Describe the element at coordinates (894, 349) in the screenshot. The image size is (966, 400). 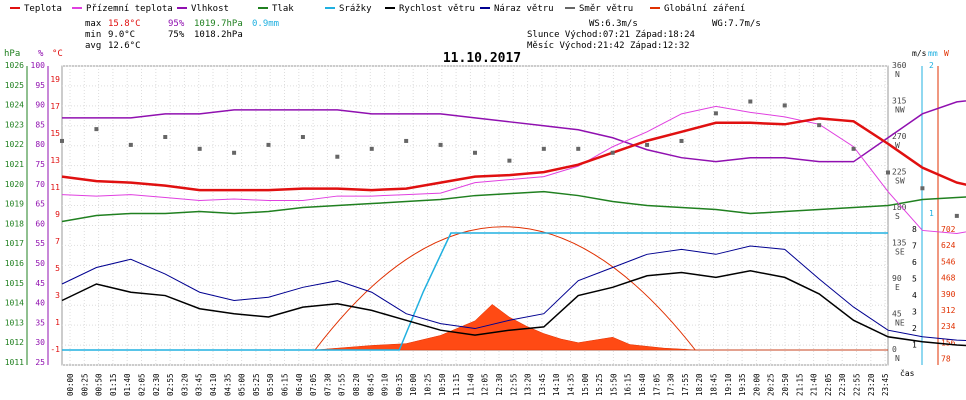
I see `dir-tick: 0` at that location.